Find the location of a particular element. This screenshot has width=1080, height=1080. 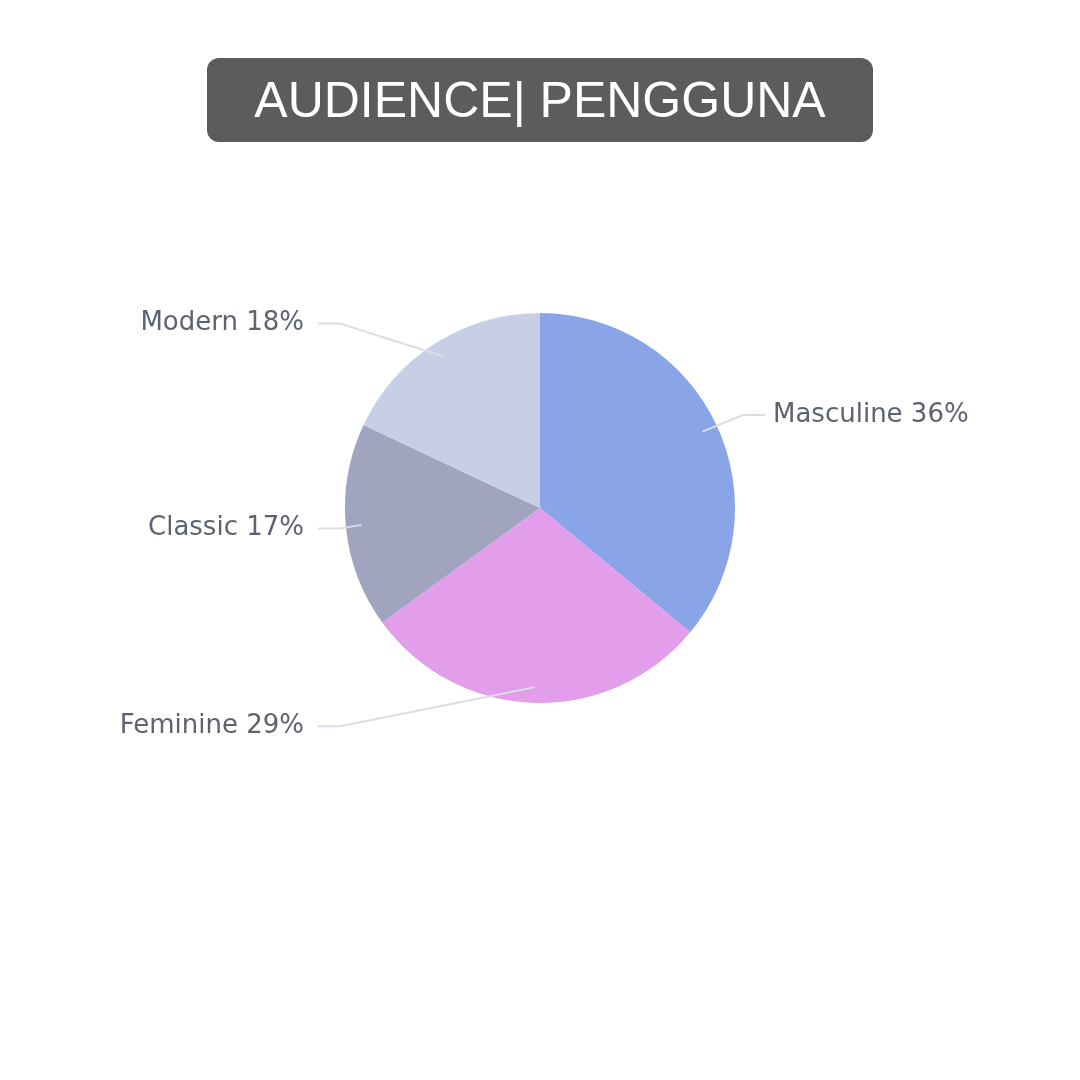

slice-label: Feminine 29% is located at coordinates (211, 724).